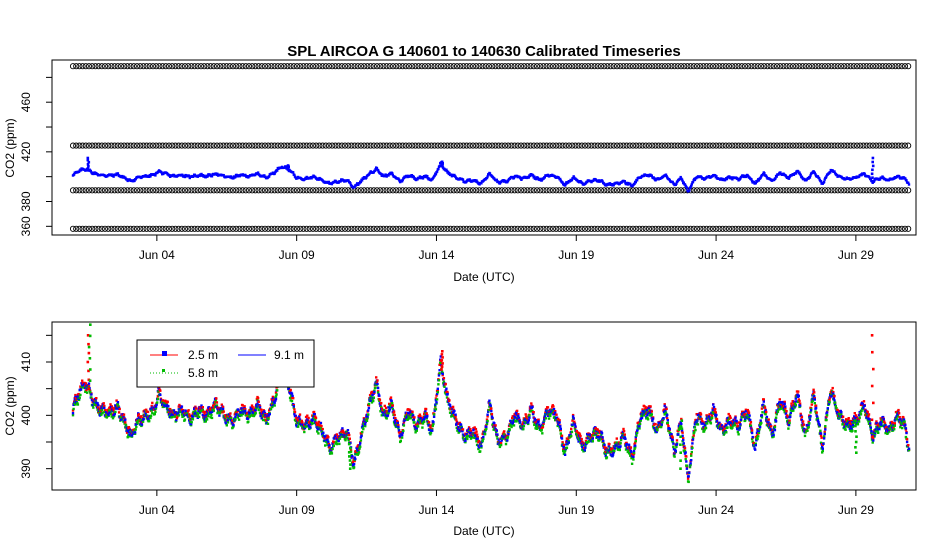 This screenshot has height=545, width=936. What do you see at coordinates (856, 255) in the screenshot?
I see `x-tick-label: Jun 29` at bounding box center [856, 255].